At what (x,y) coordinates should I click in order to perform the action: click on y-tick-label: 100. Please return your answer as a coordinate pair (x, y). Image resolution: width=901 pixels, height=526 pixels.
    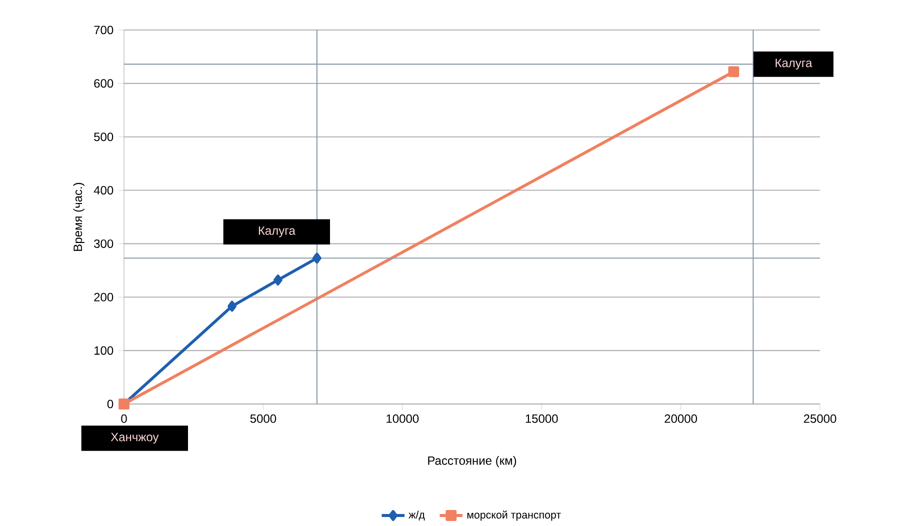
    Looking at the image, I should click on (104, 350).